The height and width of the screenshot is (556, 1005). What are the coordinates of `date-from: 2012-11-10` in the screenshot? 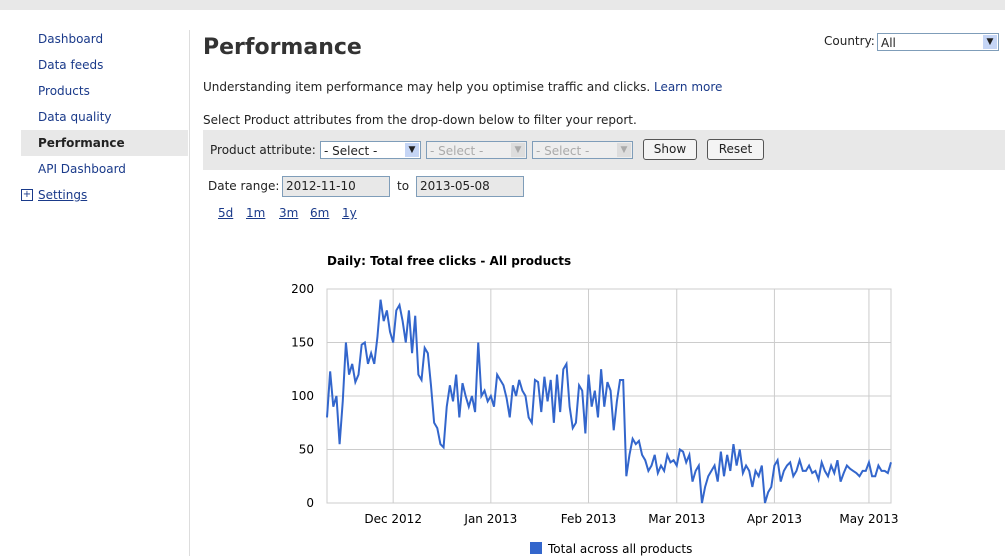 It's located at (336, 186).